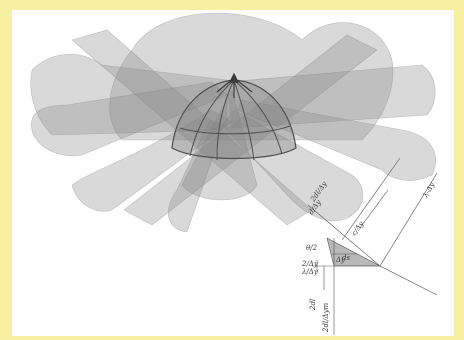 The width and height of the screenshot is (464, 340). Describe the element at coordinates (428, 190) in the screenshot. I see `label-10: λ-Δy` at that location.